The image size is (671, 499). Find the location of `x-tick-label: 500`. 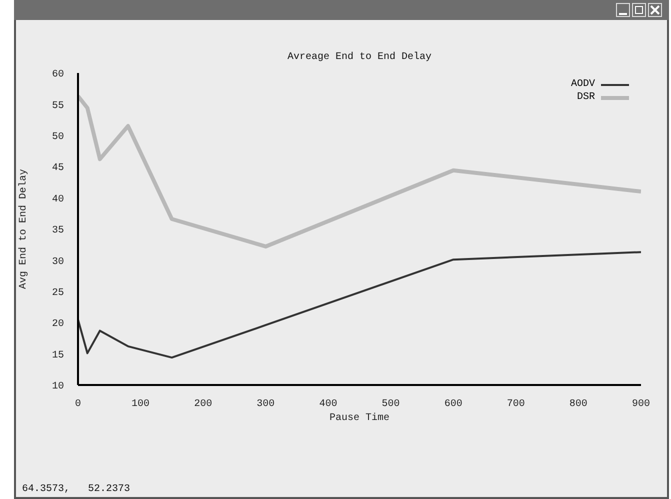

x-tick-label: 500 is located at coordinates (391, 404).